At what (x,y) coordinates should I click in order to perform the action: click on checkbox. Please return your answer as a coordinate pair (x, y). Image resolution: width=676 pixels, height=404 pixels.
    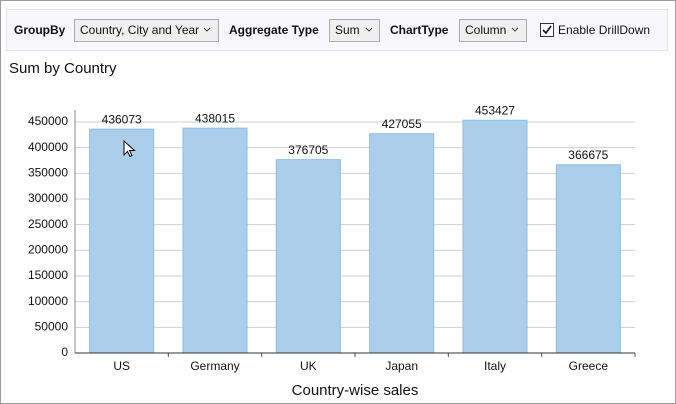
    Looking at the image, I should click on (547, 30).